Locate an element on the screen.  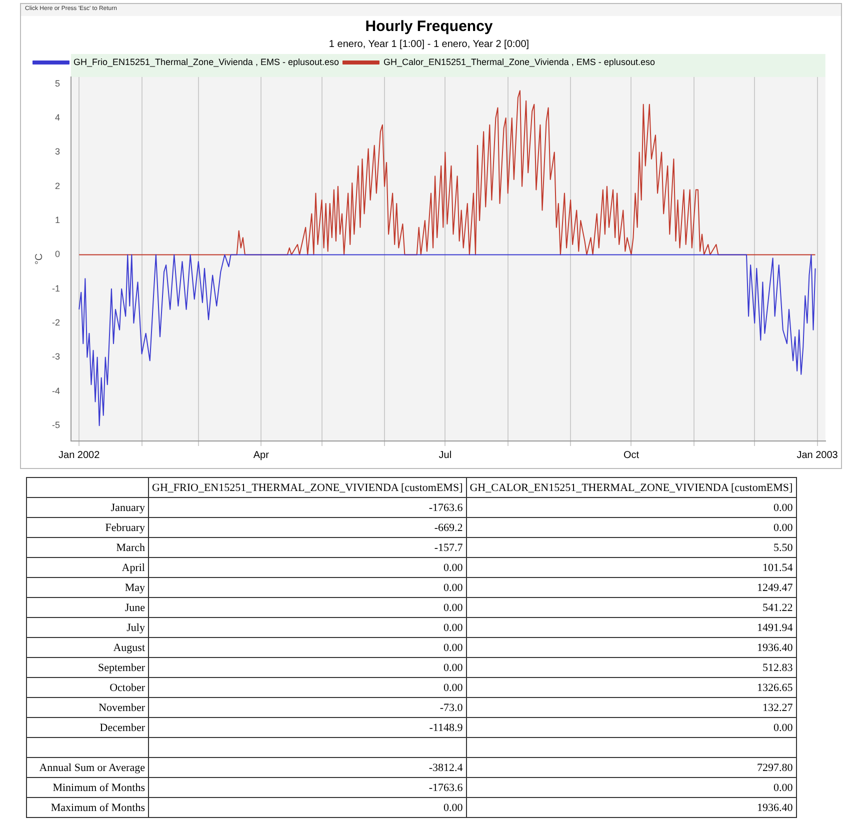
category-label: January is located at coordinates (87, 508).